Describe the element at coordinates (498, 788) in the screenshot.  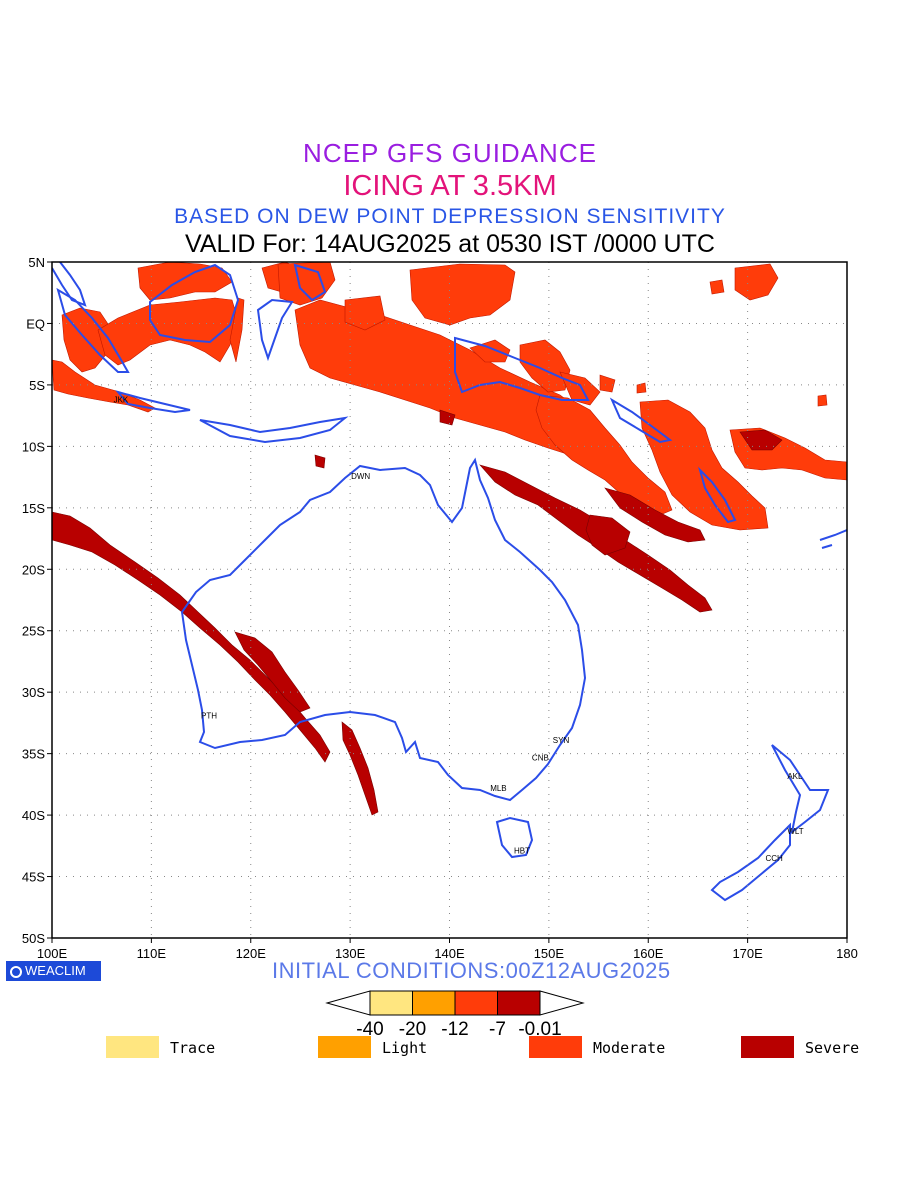
I see `city-label-mlb: MLB` at that location.